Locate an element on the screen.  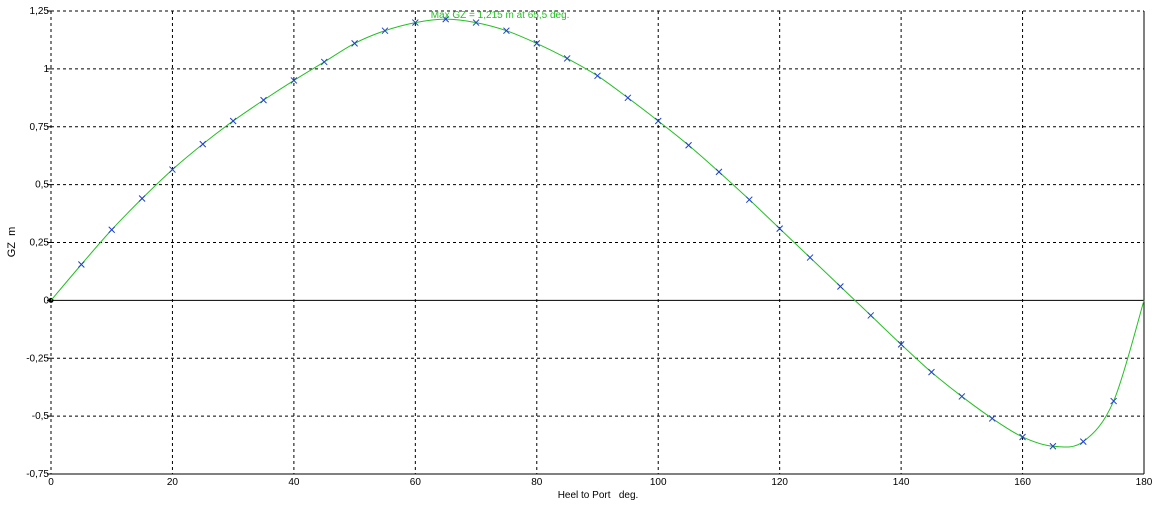
y-tick-label: -0,5 is located at coordinates (41, 416).